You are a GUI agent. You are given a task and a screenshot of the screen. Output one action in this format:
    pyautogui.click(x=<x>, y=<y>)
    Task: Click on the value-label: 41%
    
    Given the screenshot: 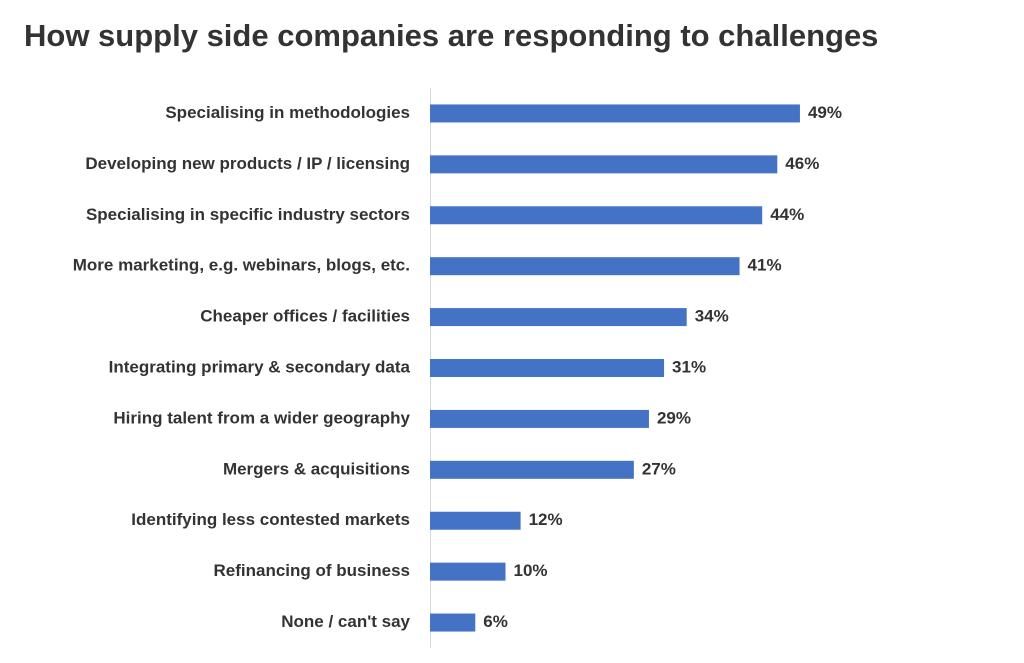 What is the action you would take?
    pyautogui.click(x=765, y=265)
    